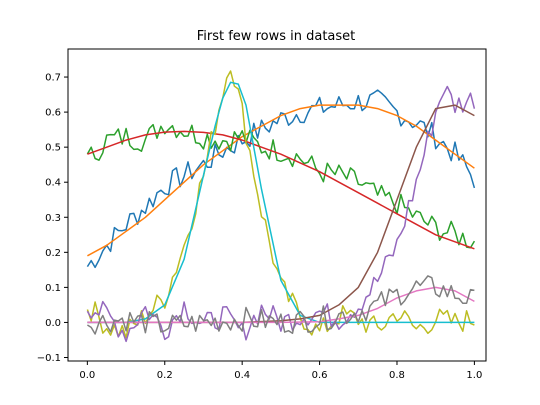 The image size is (540, 405). What do you see at coordinates (53, 183) in the screenshot?
I see `y-tick-label: 0.4` at bounding box center [53, 183].